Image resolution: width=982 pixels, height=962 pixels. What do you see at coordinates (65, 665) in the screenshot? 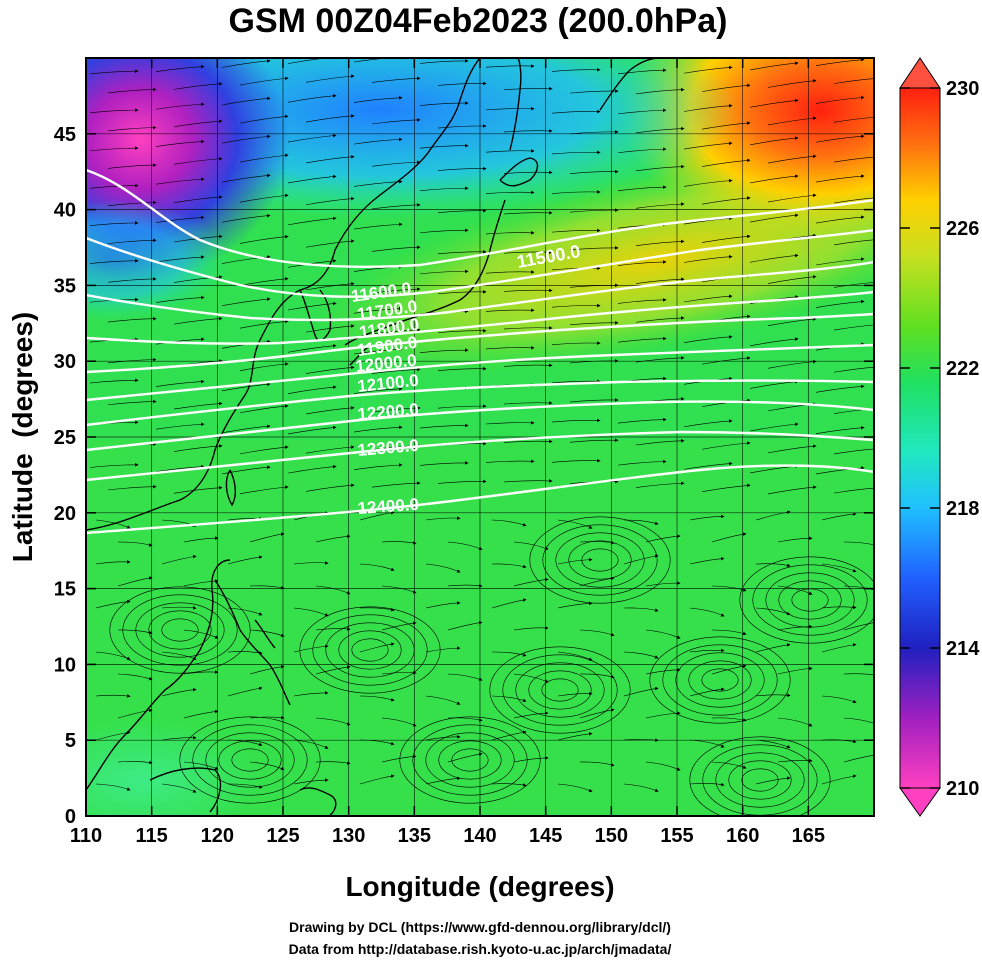
I see `y-tick-label: 10` at bounding box center [65, 665].